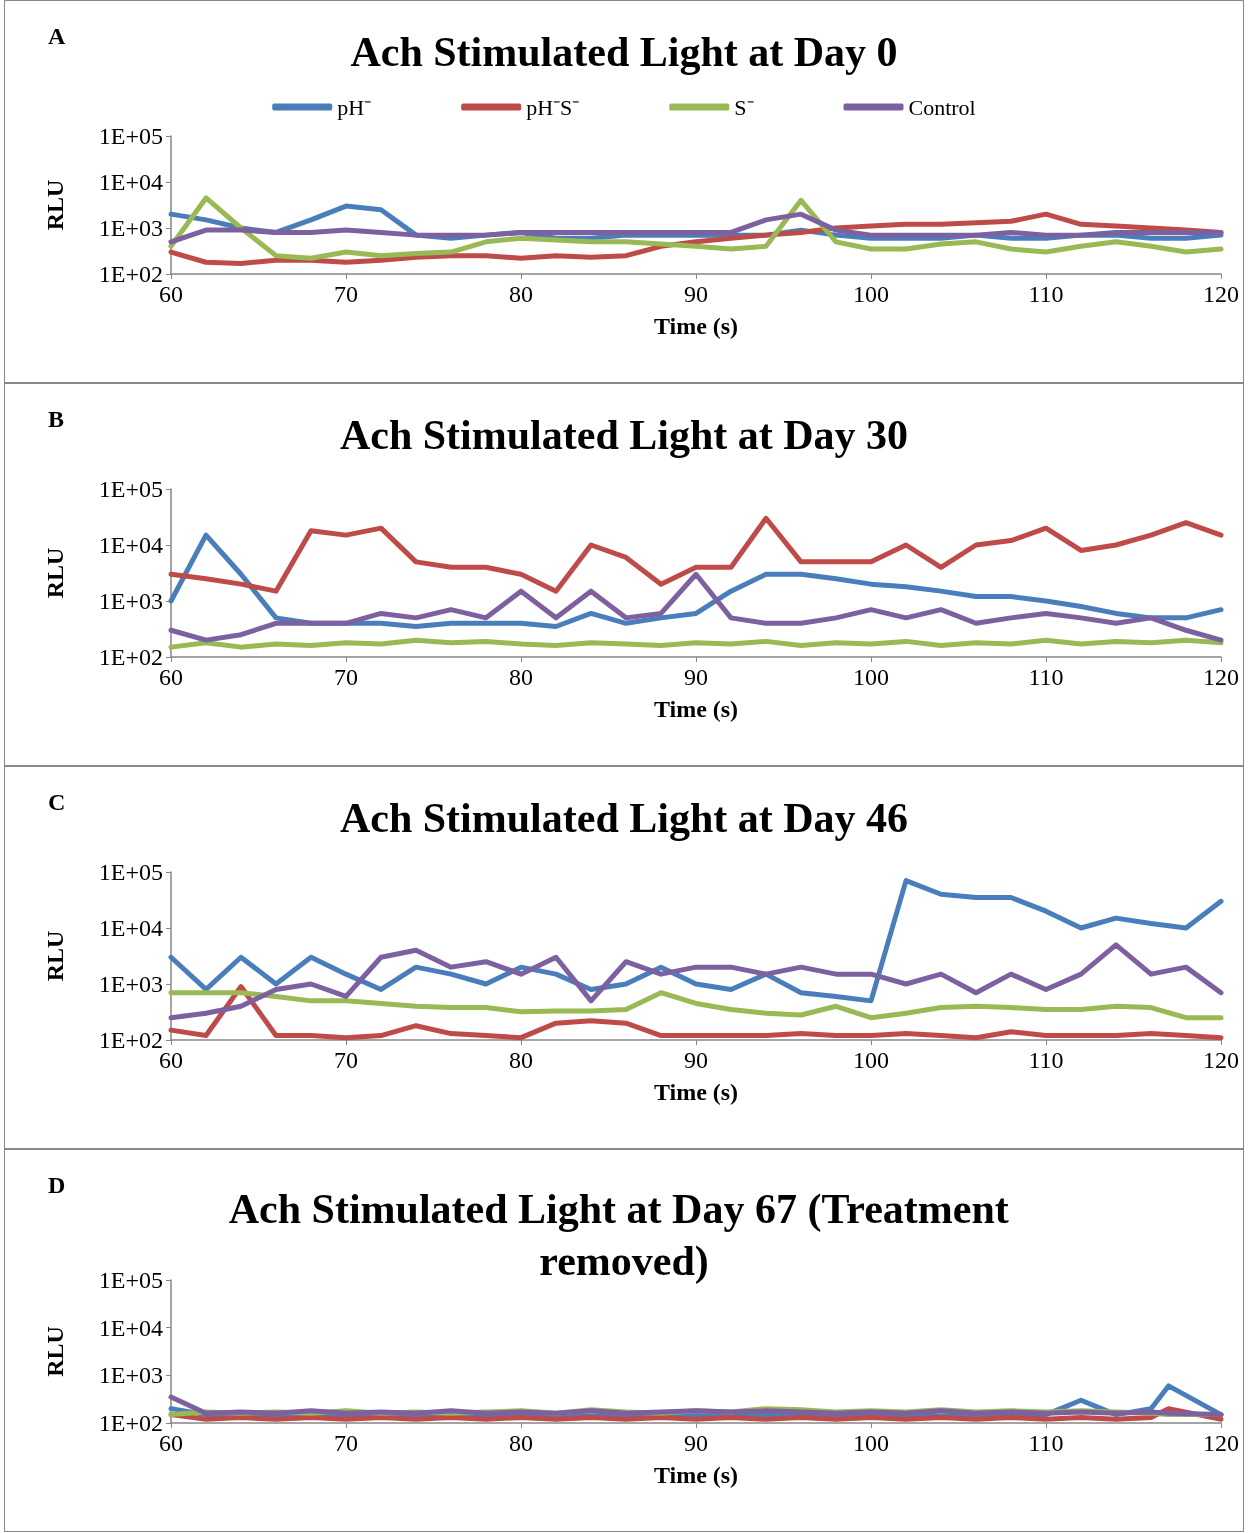 The height and width of the screenshot is (1533, 1248). I want to click on chart-title: Ach Stimulated Light at Day 46, so click(624, 818).